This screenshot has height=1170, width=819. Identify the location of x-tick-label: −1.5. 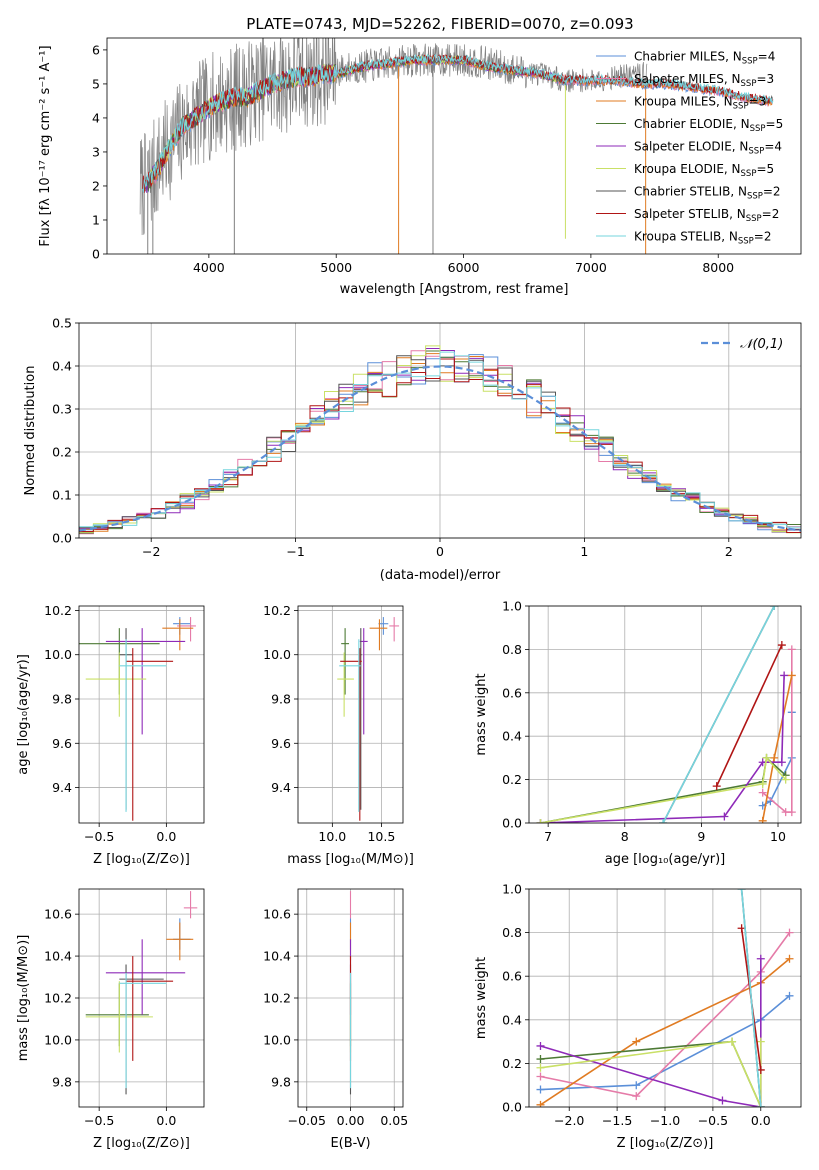
(617, 1120).